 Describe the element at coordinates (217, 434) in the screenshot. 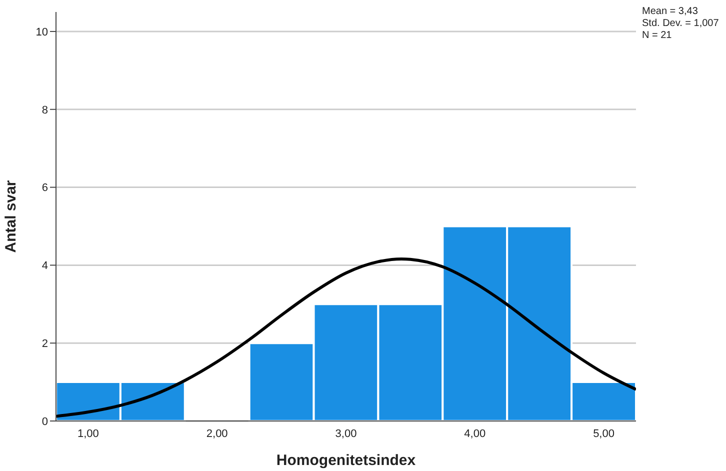

I see `x-tick-label: 2,00` at that location.